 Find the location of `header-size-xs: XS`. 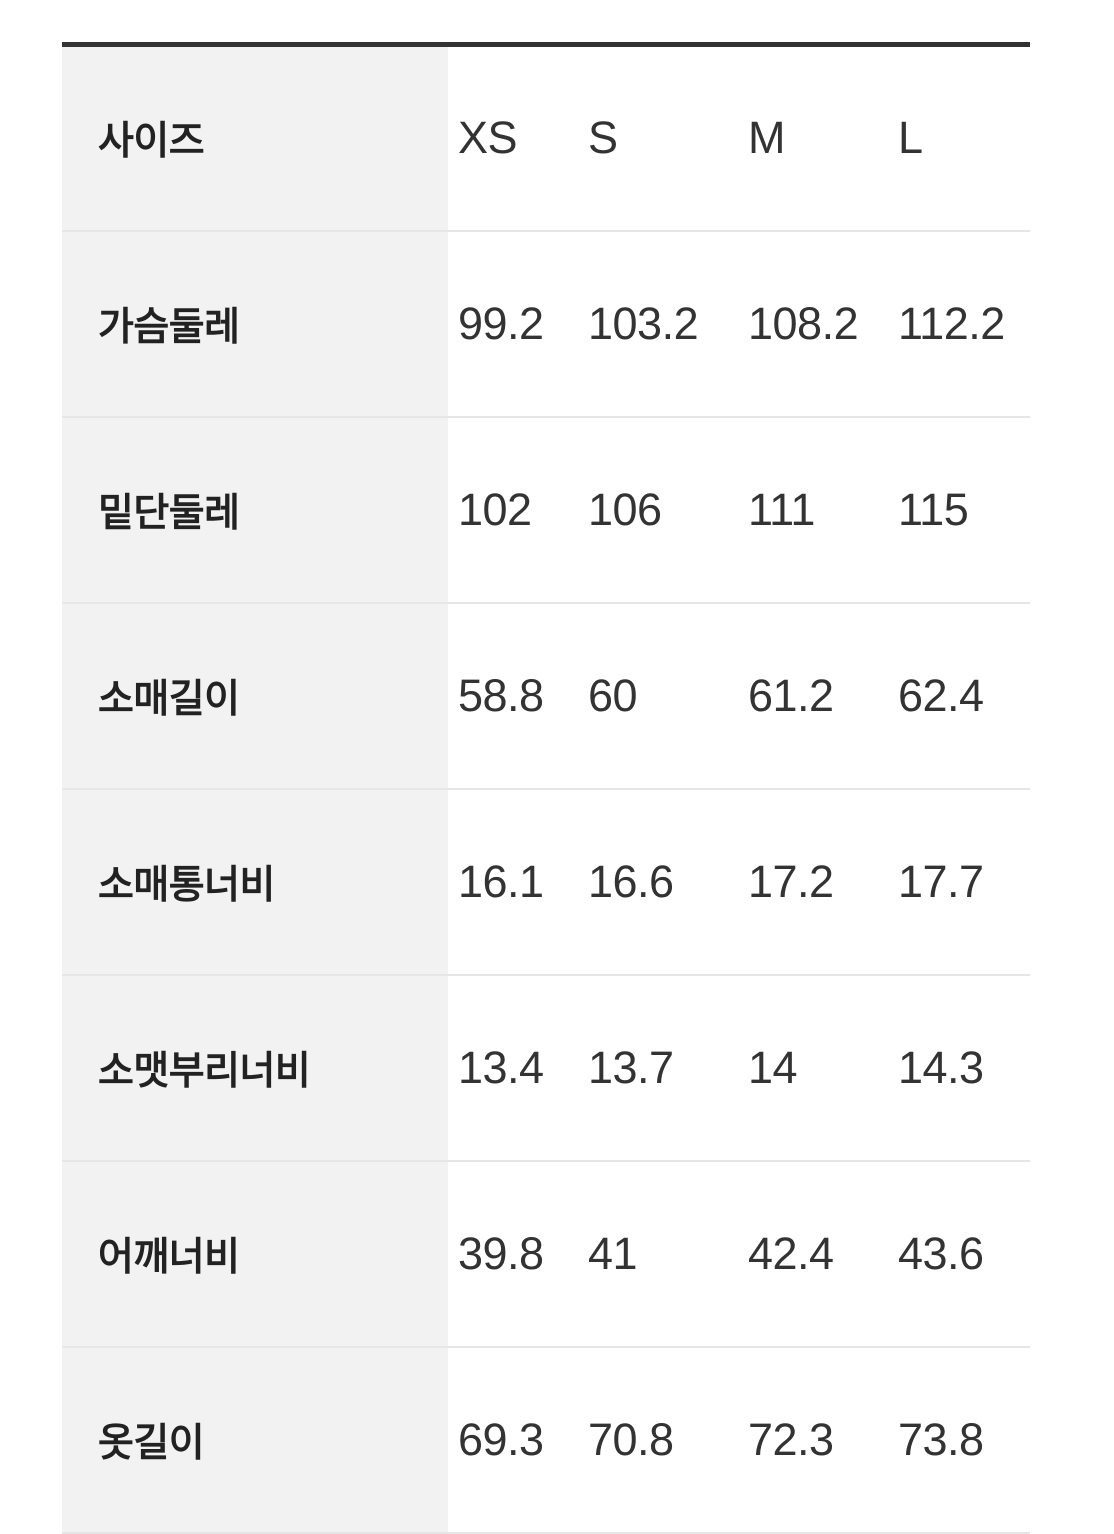

header-size-xs: XS is located at coordinates (513, 138).